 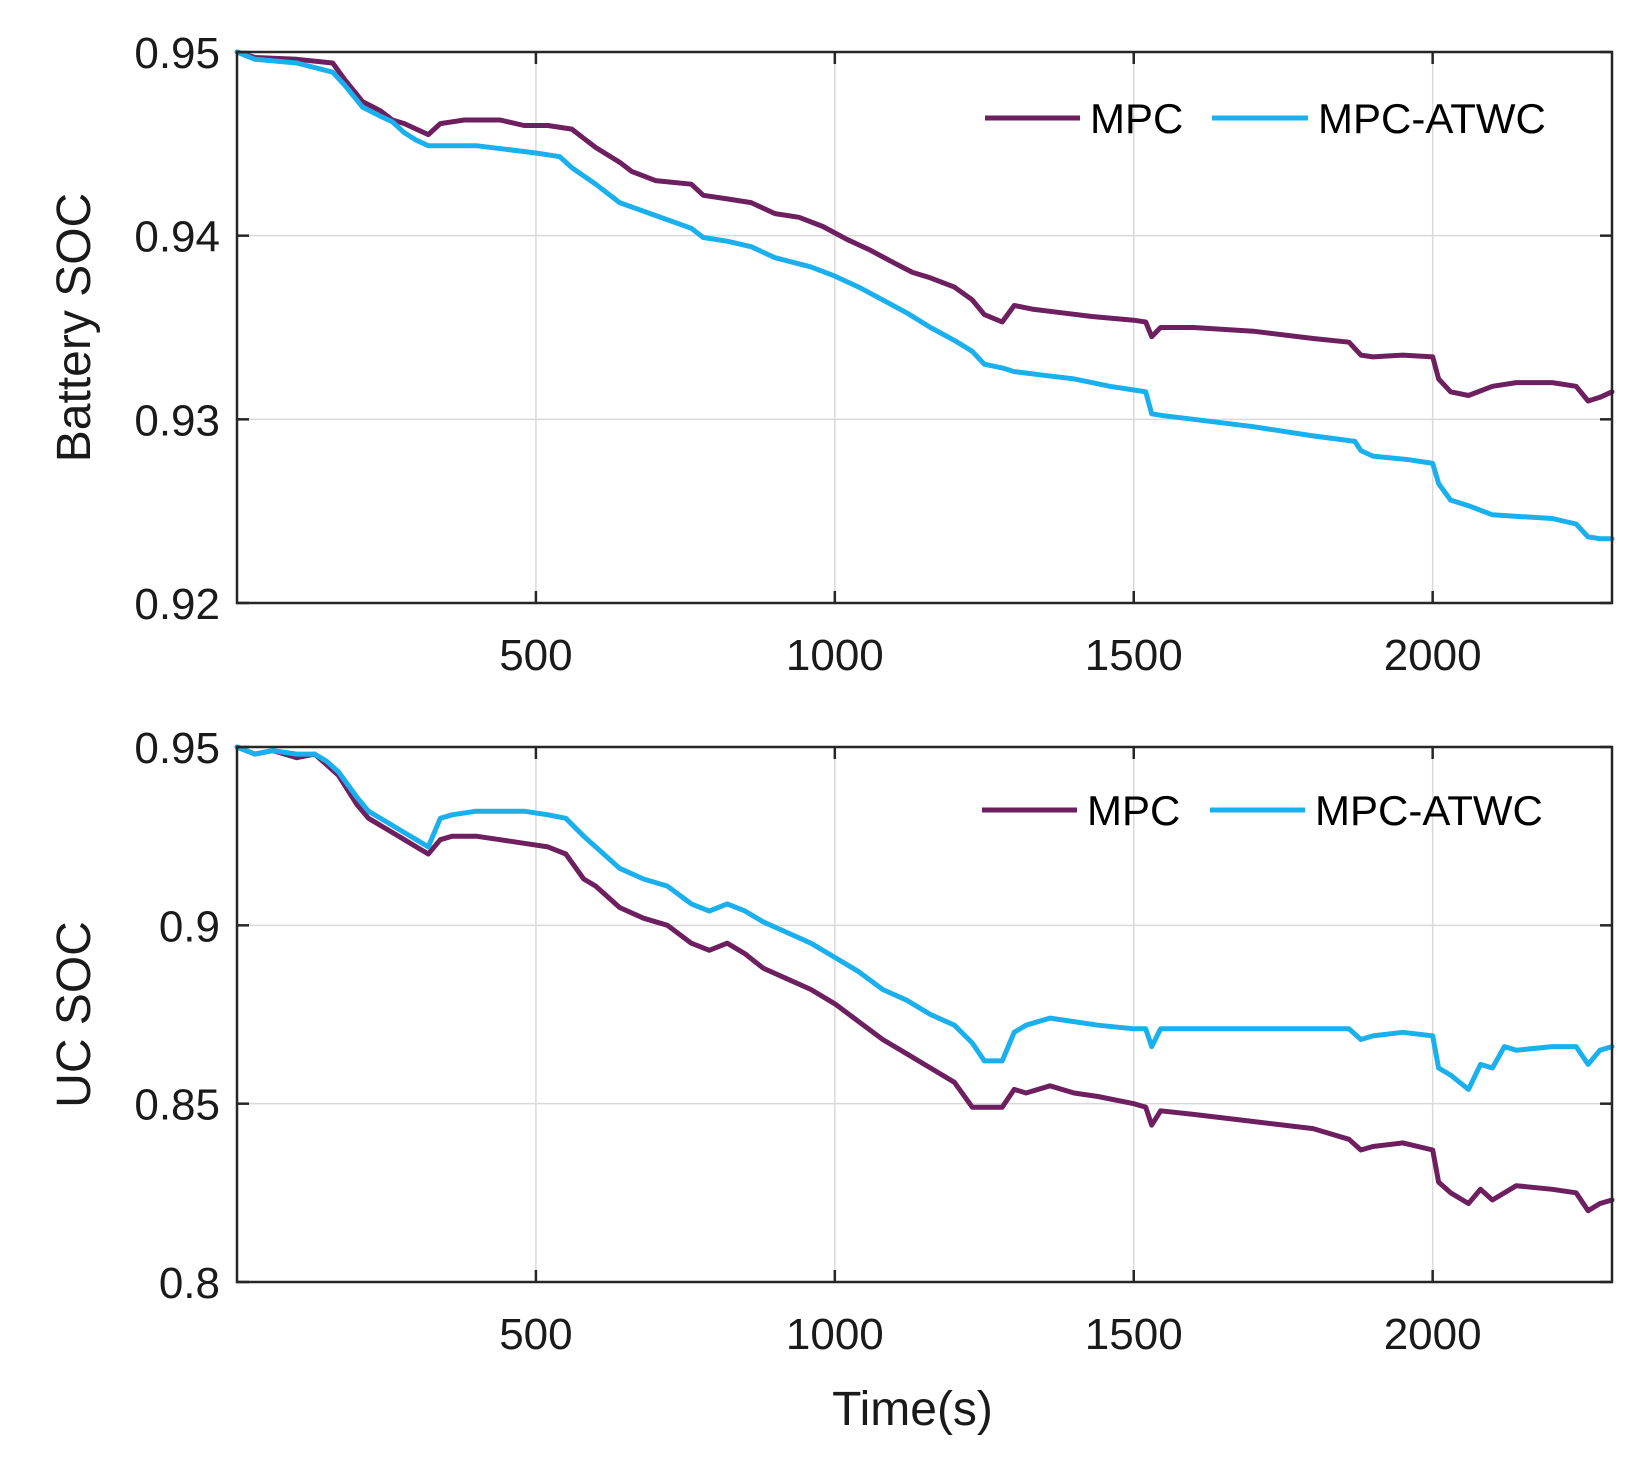 What do you see at coordinates (177, 420) in the screenshot?
I see `y-tick-label: 0.93` at bounding box center [177, 420].